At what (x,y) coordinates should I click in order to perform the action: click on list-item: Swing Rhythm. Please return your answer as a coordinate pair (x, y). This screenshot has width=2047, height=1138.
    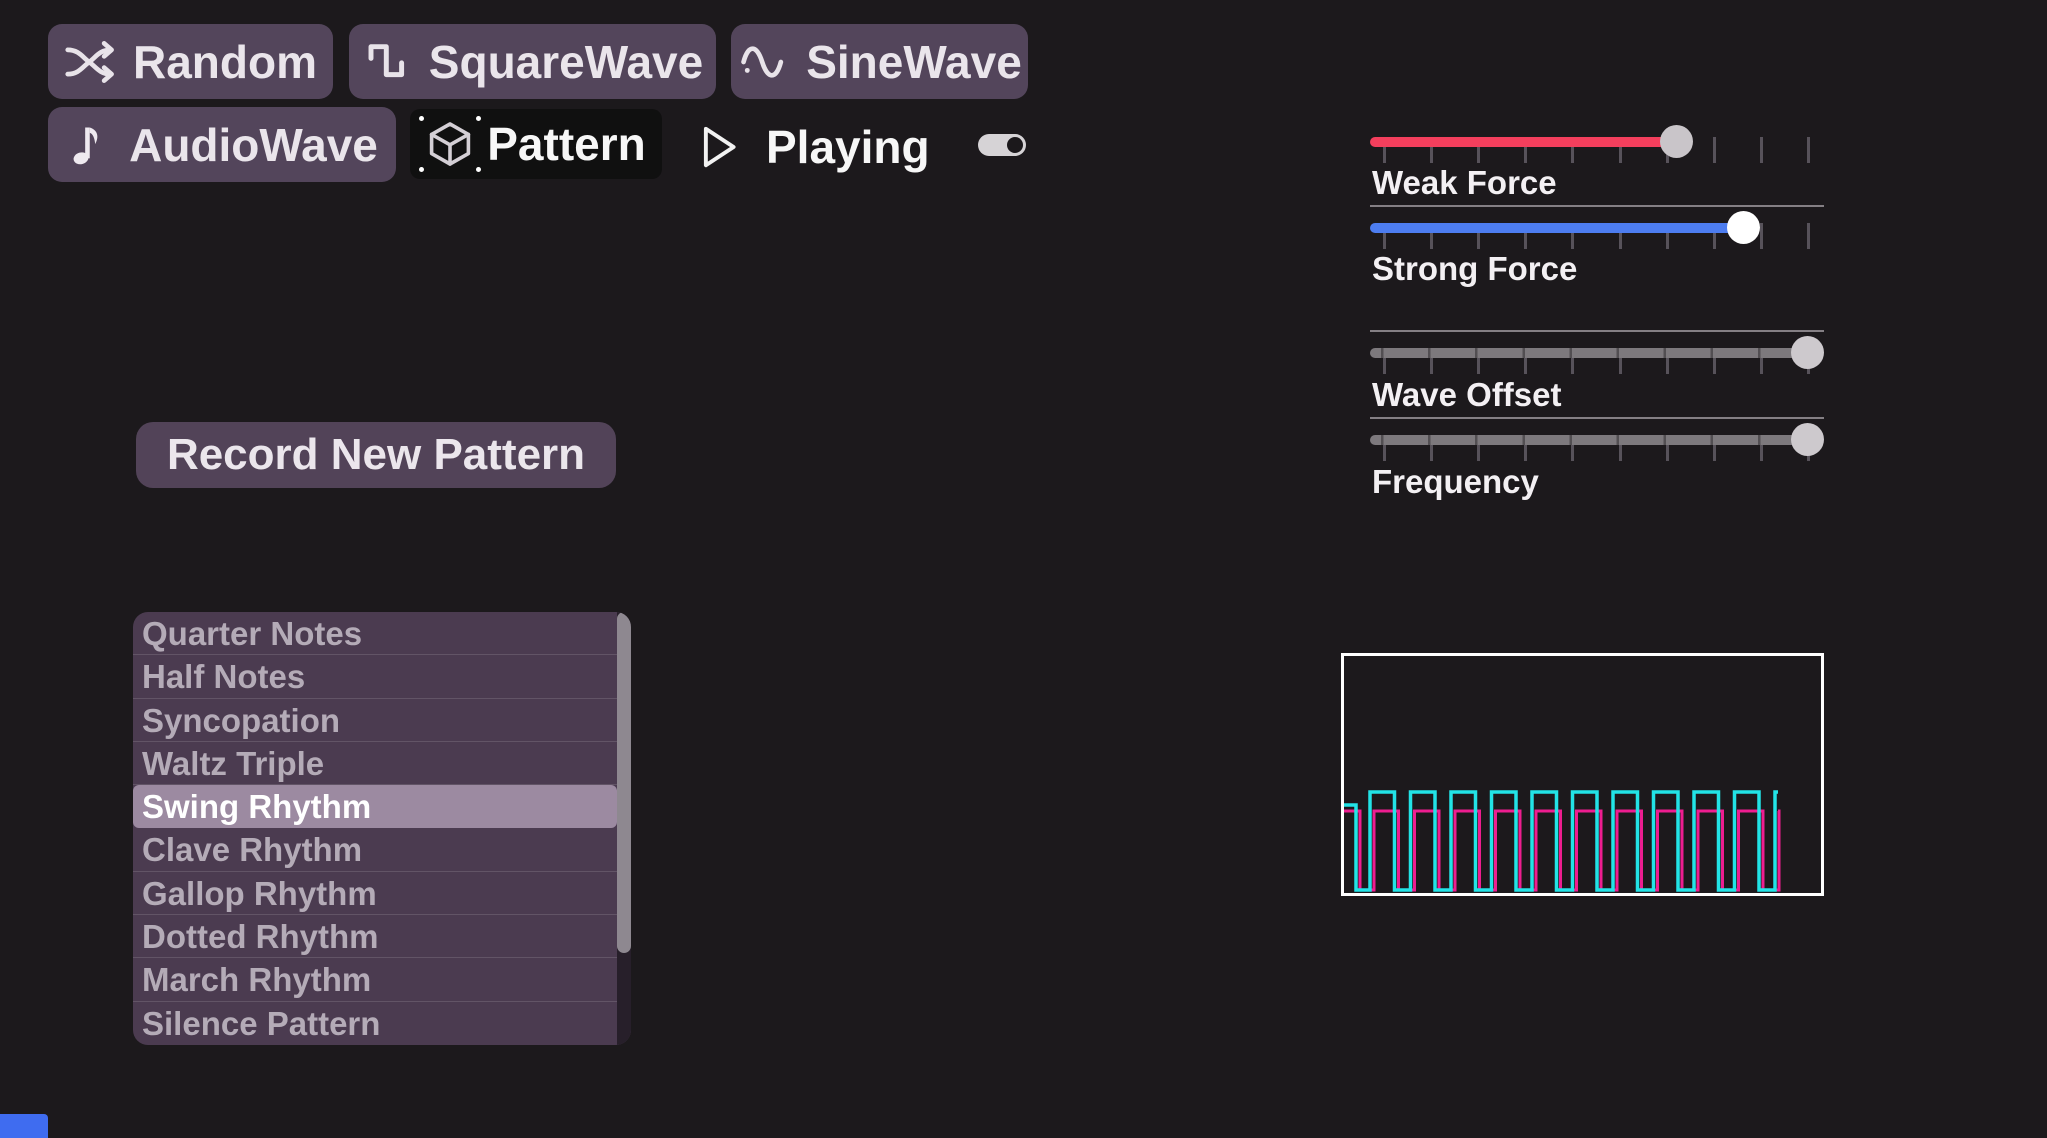
    Looking at the image, I should click on (375, 807).